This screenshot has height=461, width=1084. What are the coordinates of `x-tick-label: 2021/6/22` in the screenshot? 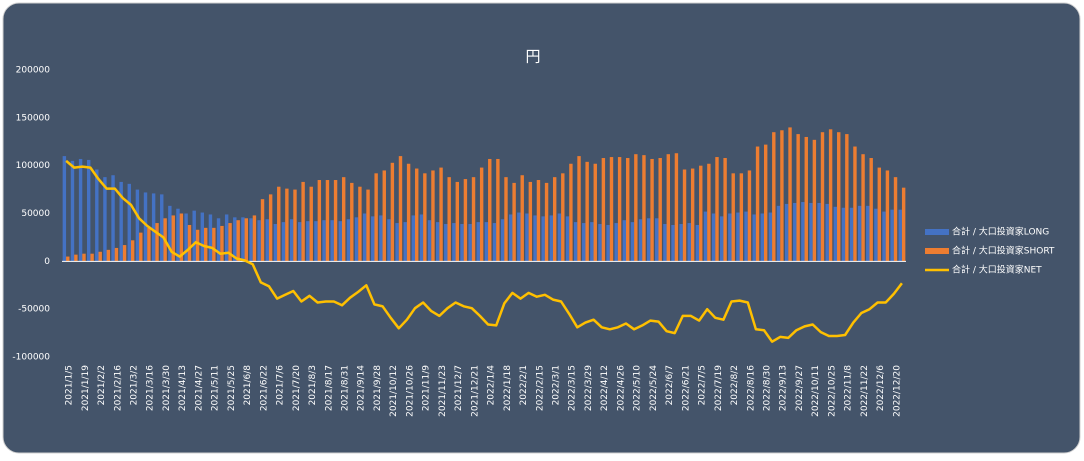 It's located at (264, 388).